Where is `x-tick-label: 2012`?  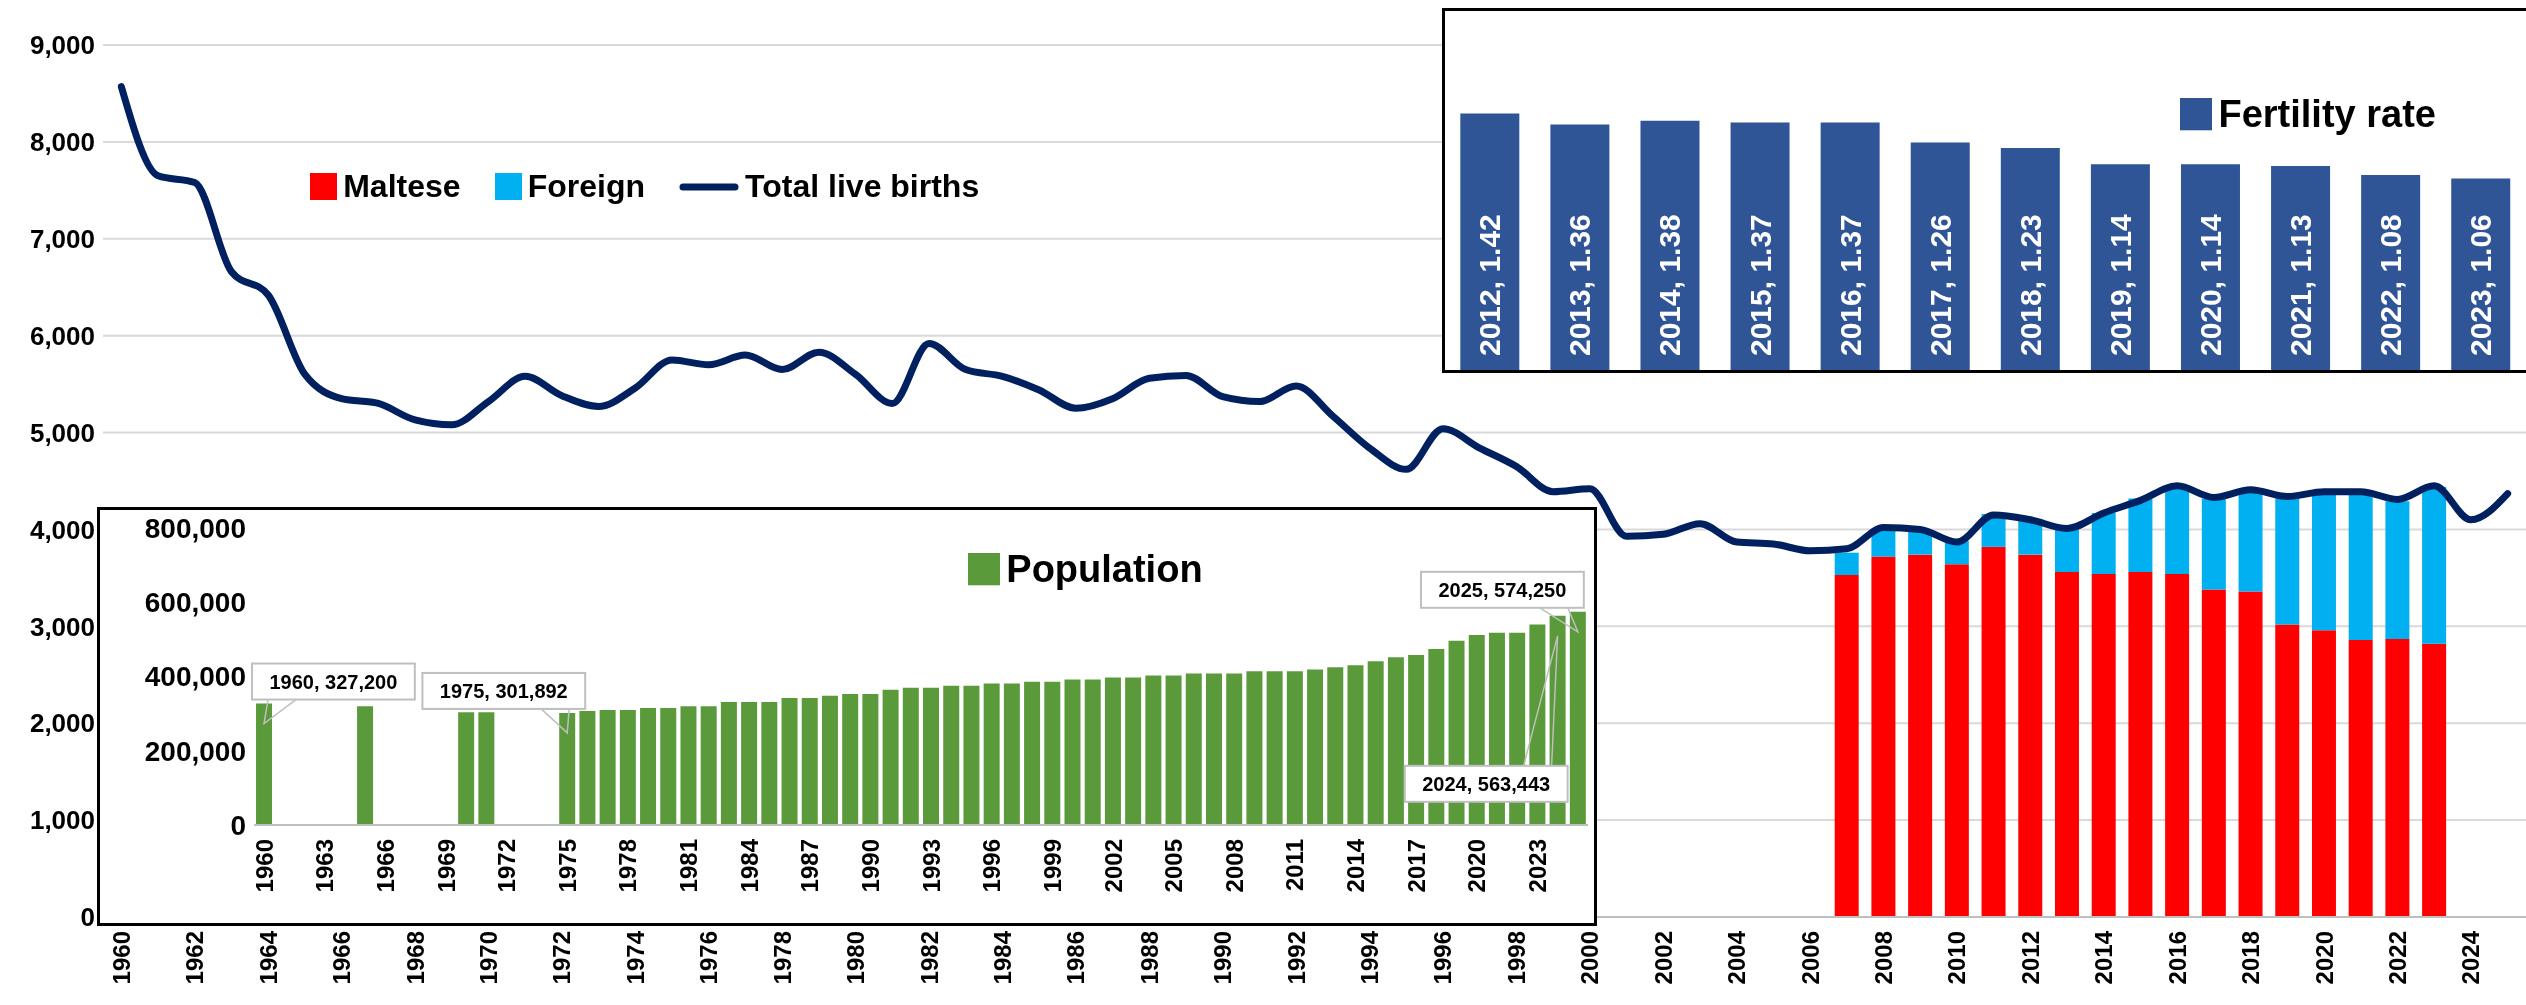
x-tick-label: 2012 is located at coordinates (2030, 958).